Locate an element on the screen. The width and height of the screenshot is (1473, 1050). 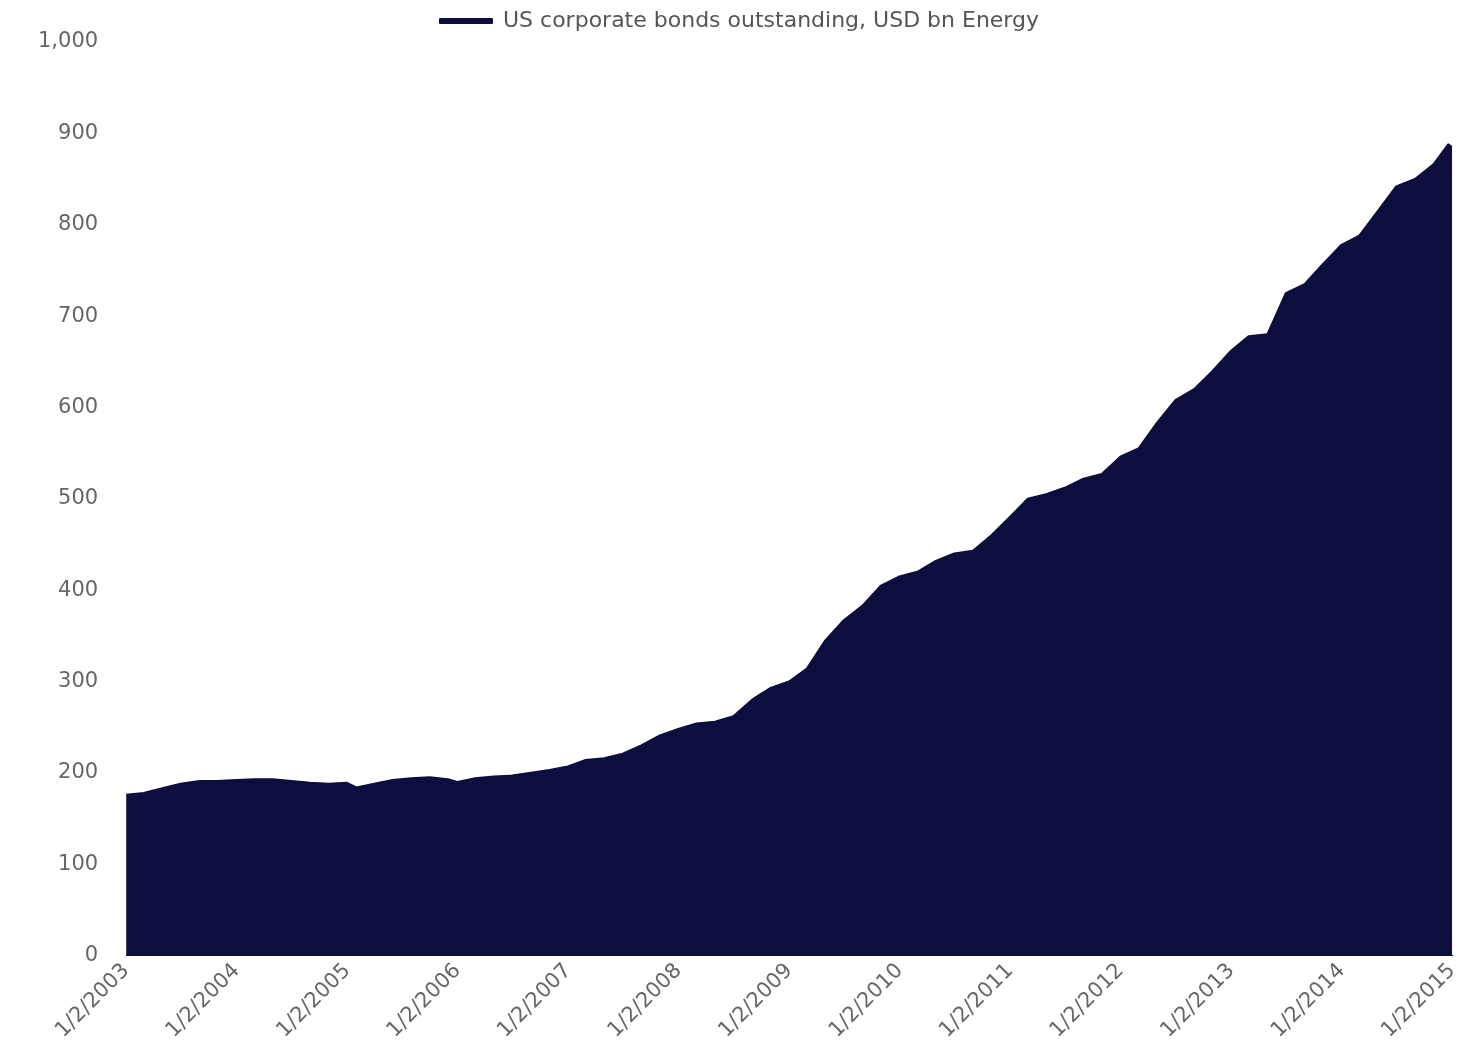
y-tick-label: 300 is located at coordinates (78, 679).